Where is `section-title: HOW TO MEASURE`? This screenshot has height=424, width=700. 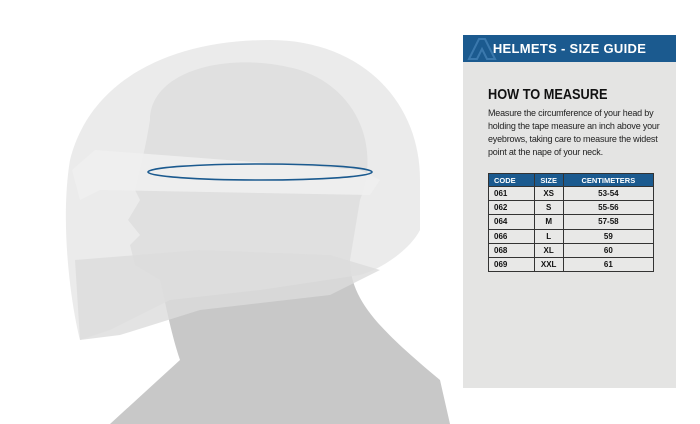
section-title: HOW TO MEASURE is located at coordinates (548, 94).